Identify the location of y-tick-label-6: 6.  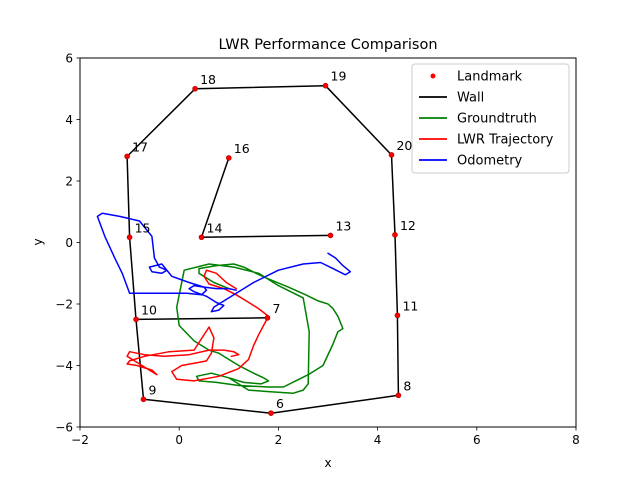
(69, 59).